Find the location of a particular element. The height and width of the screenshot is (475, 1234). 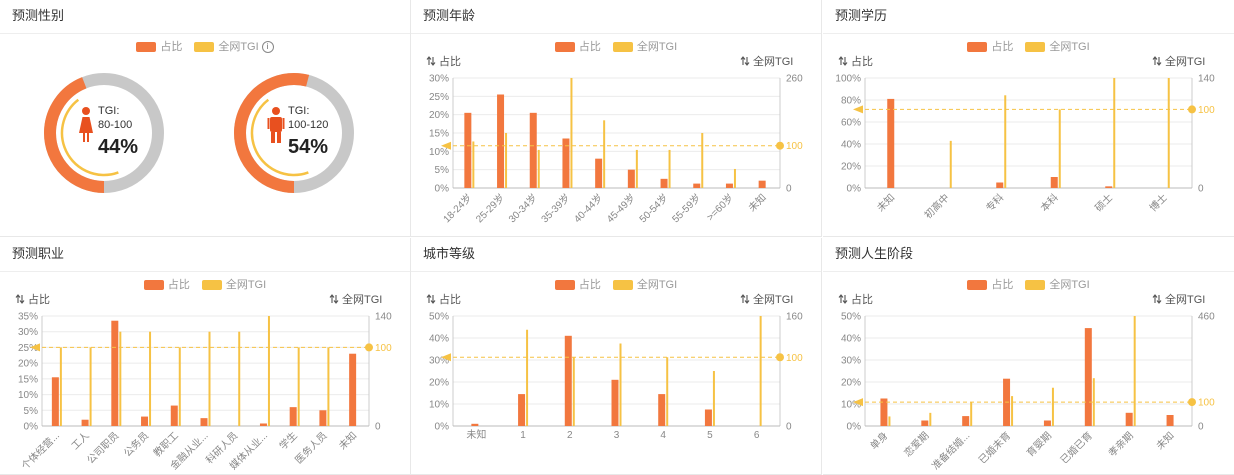

legend-item-tgi: 全网TGI i is located at coordinates (234, 46).